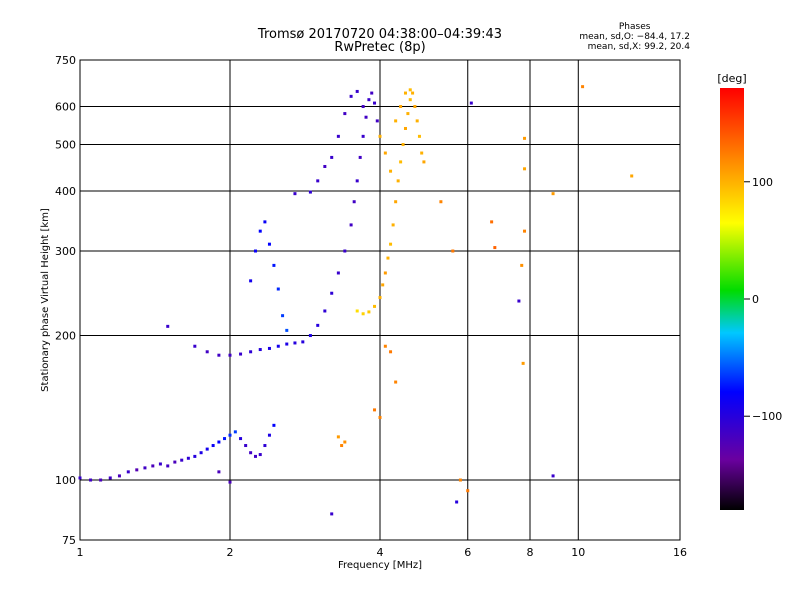 The width and height of the screenshot is (800, 600). I want to click on colorbar-label: [deg], so click(731, 78).